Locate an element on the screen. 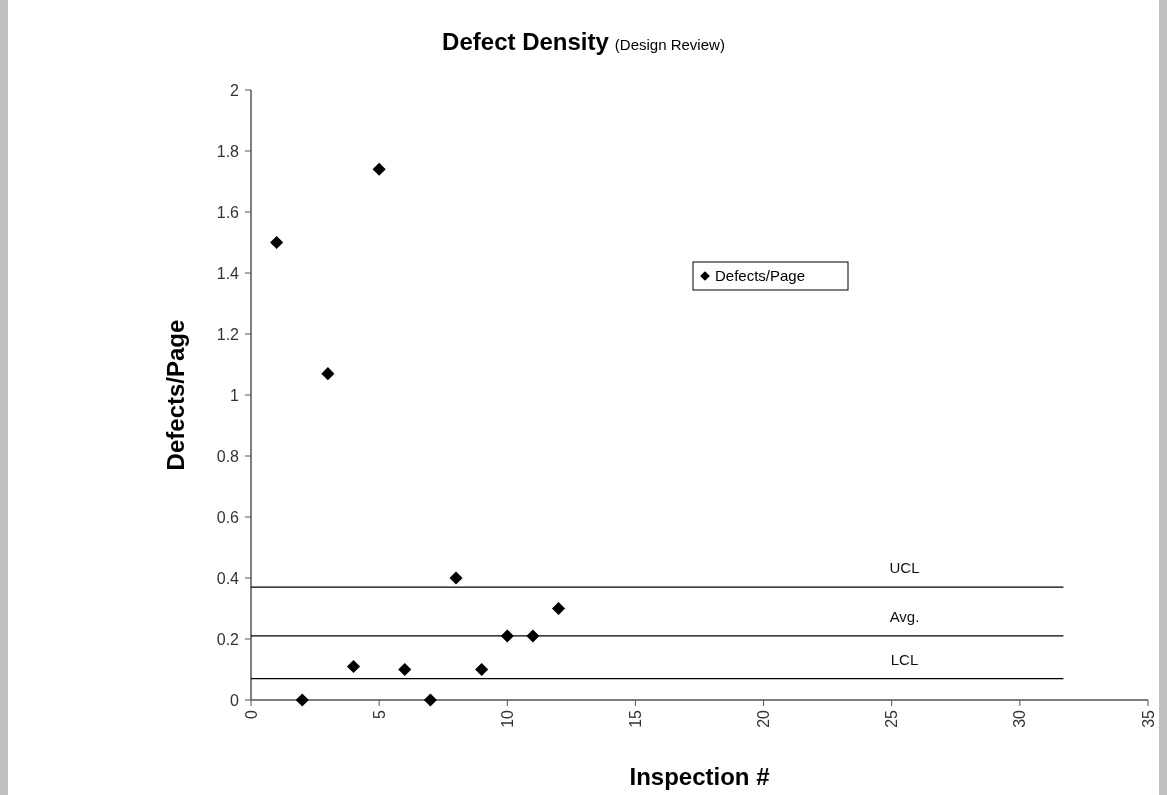 The width and height of the screenshot is (1167, 795). y-tick-label: 0.4 is located at coordinates (228, 578).